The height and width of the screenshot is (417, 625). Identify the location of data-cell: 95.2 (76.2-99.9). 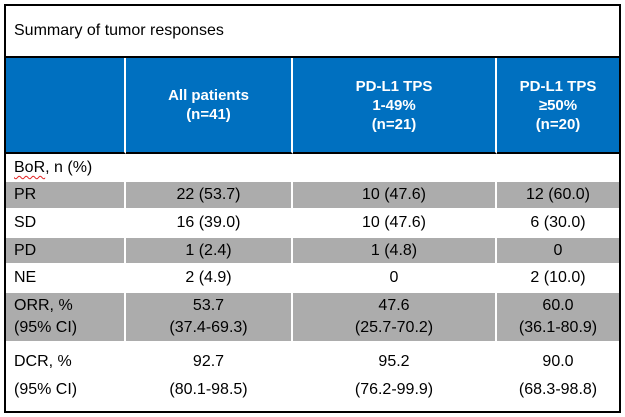
(395, 376).